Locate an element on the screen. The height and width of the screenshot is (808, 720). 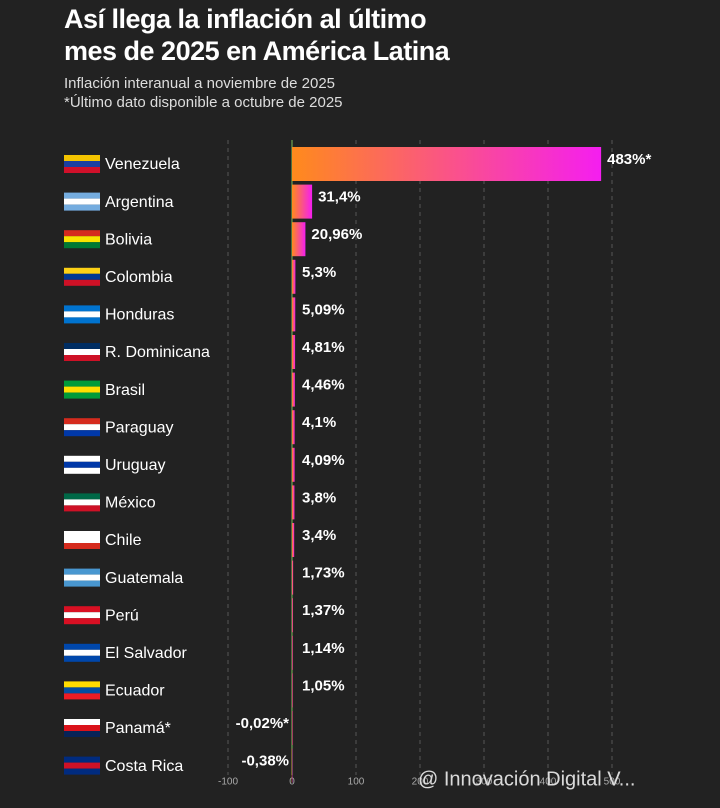
y-tick-label: Colombia is located at coordinates (139, 277).